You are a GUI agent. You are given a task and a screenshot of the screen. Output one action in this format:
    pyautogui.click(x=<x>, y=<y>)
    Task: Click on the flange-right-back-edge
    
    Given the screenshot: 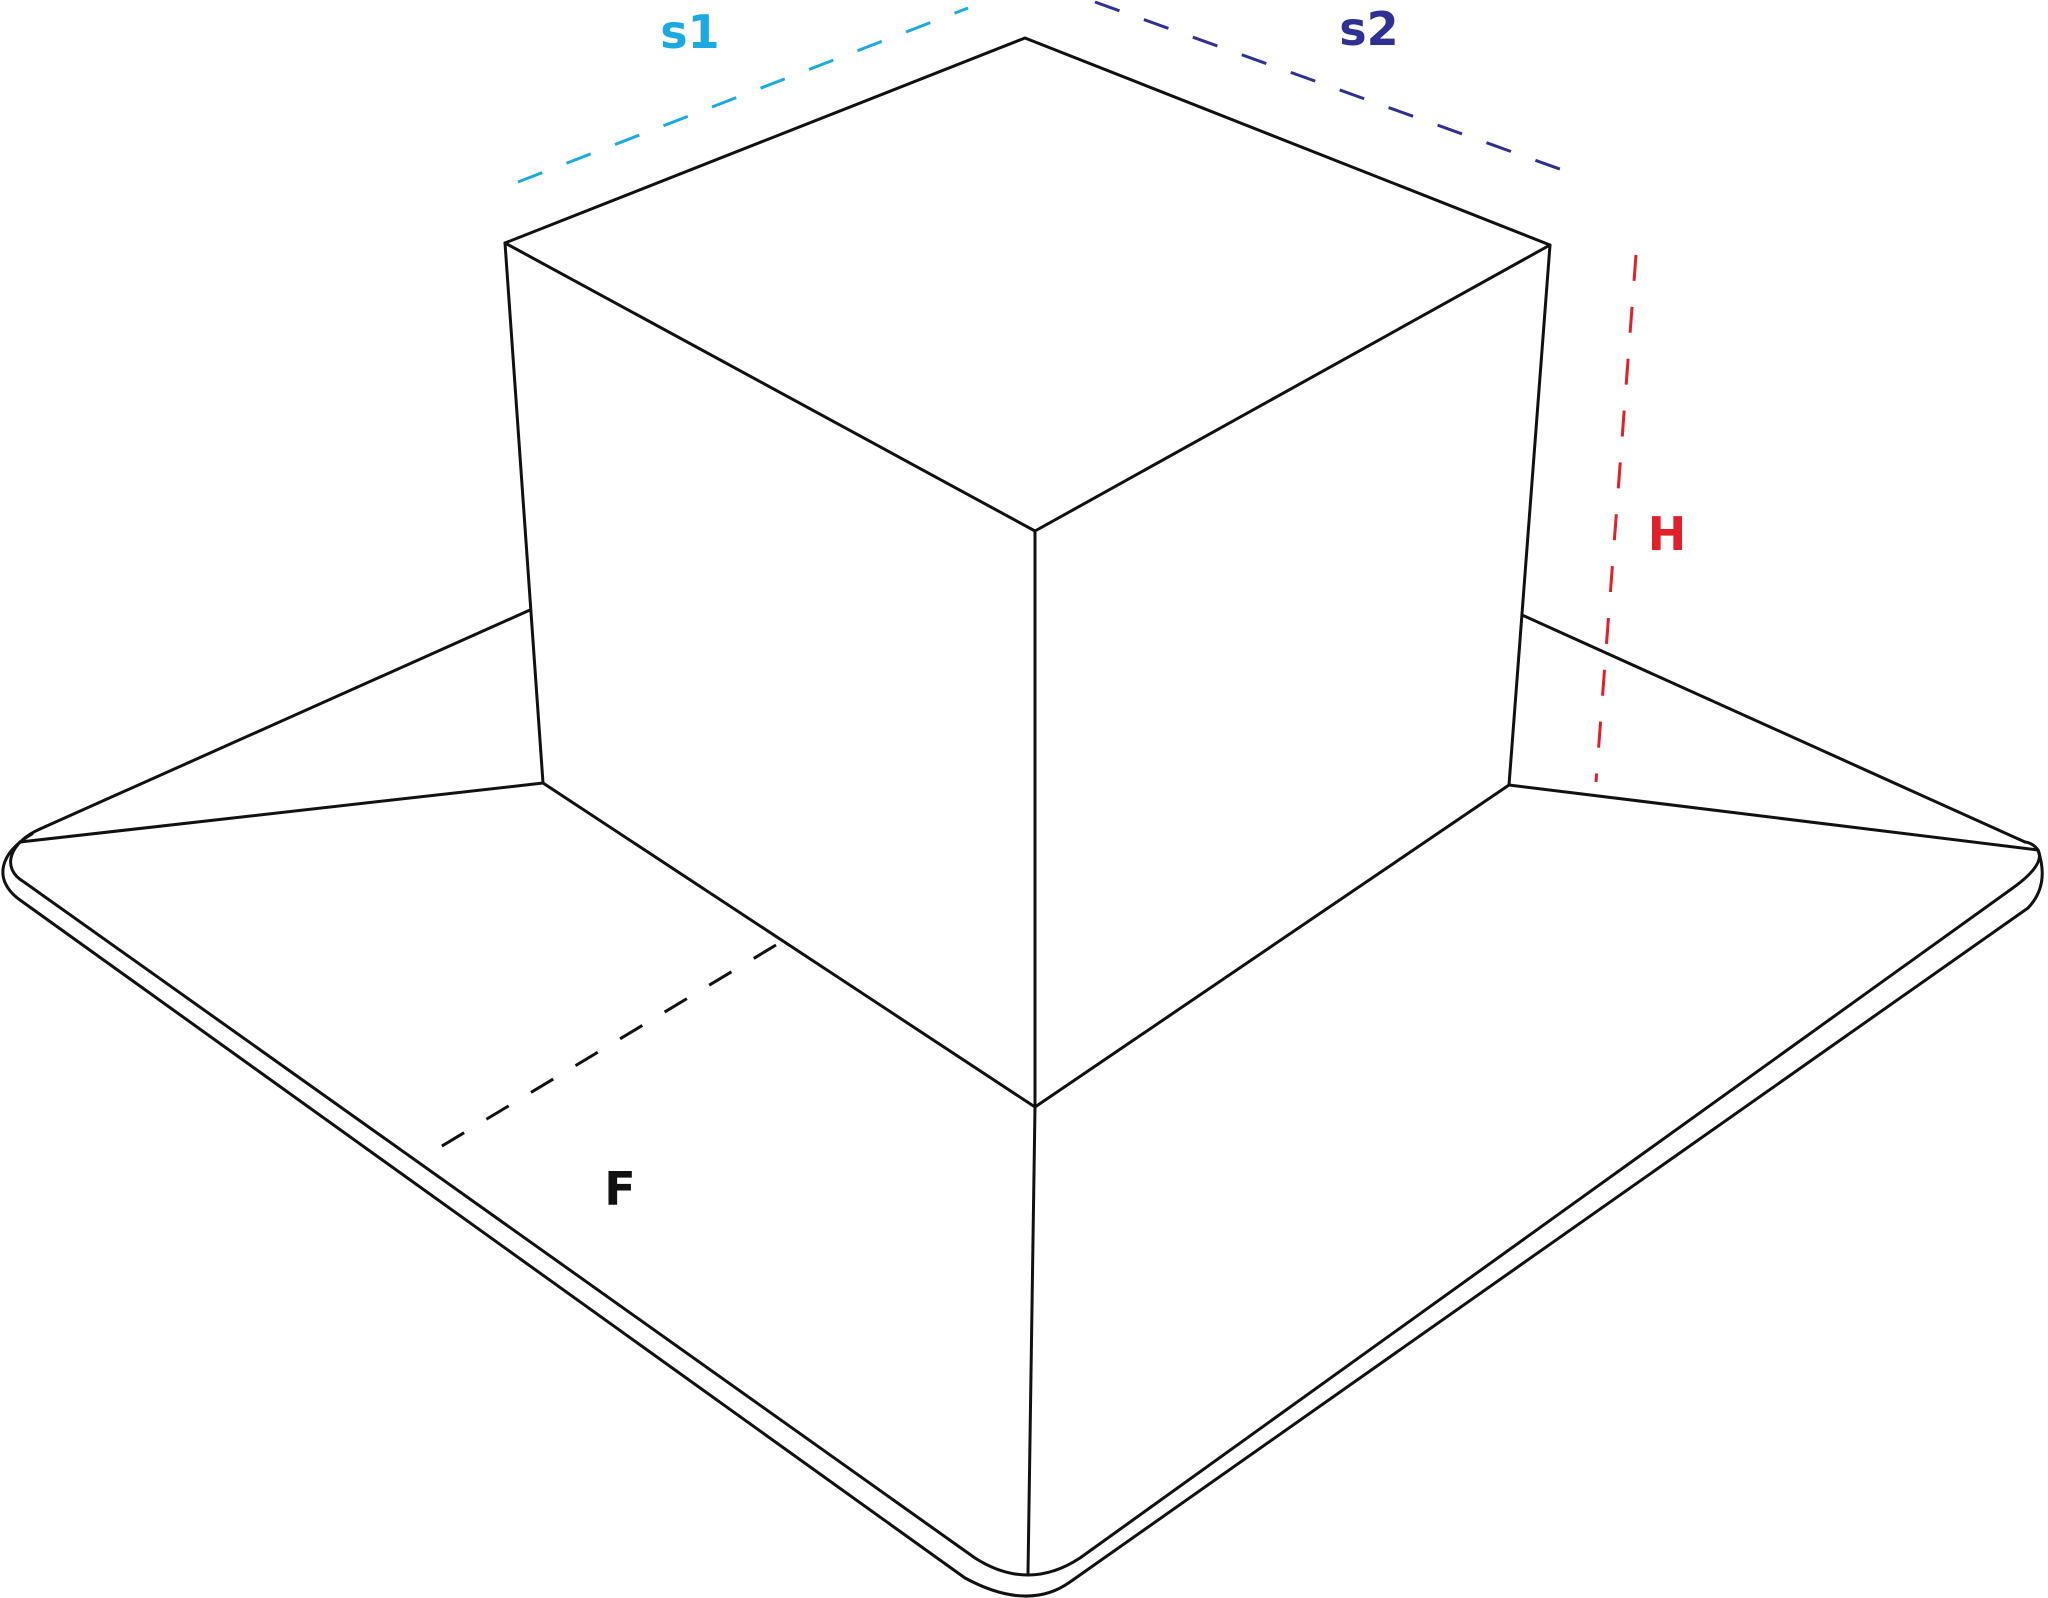 What is the action you would take?
    pyautogui.click(x=1773, y=728)
    